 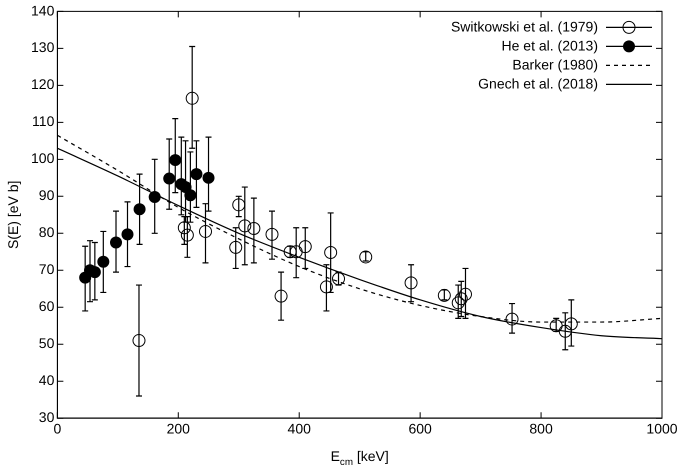 What do you see at coordinates (43, 47) in the screenshot?
I see `y-tick-label: 130` at bounding box center [43, 47].